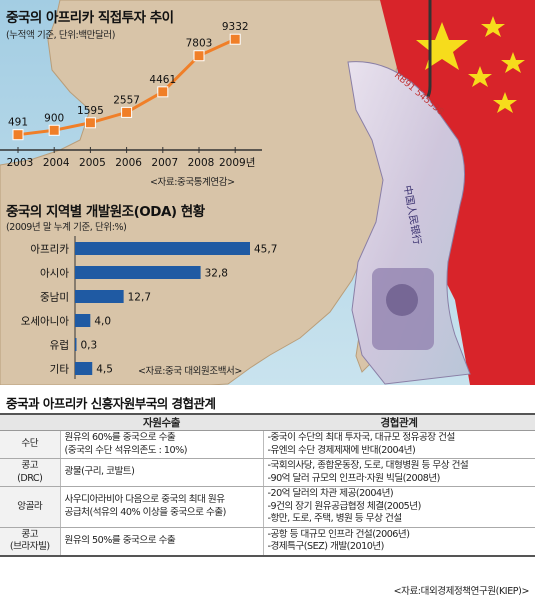 The image size is (535, 595). What do you see at coordinates (59, 345) in the screenshot?
I see `bar-category-label: 유럽` at bounding box center [59, 345].